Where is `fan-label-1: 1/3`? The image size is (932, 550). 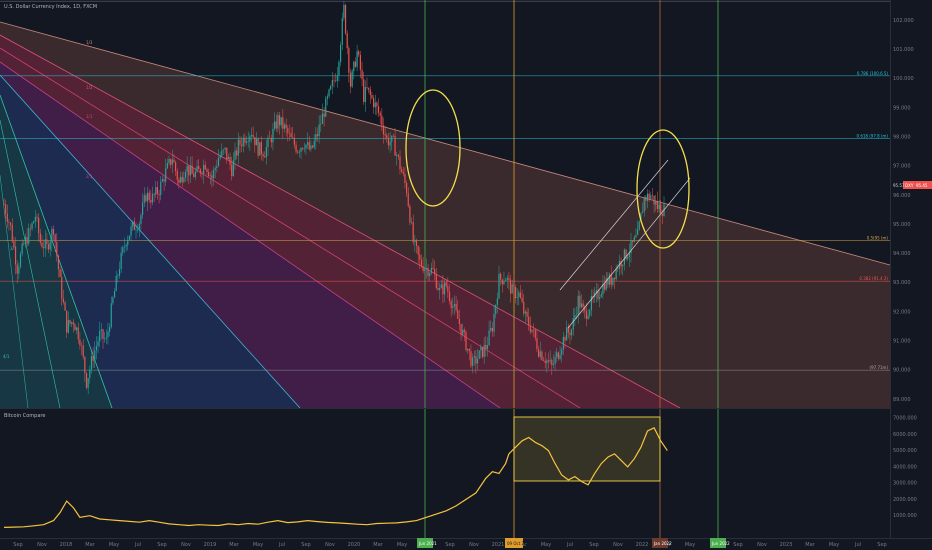 fan-label-1: 1/3 is located at coordinates (89, 42).